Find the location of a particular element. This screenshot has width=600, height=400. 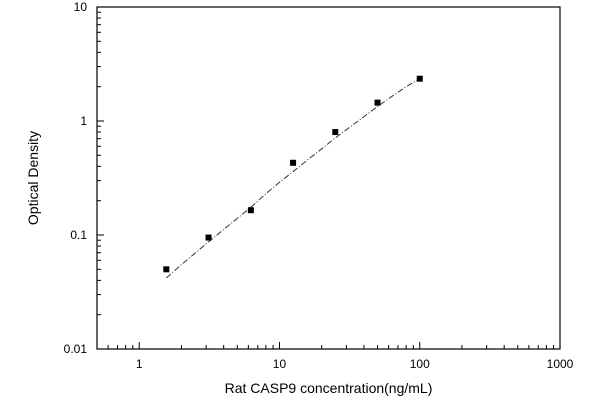

x-axis-tick-labels: 1 10 100 1000 is located at coordinates (355, 364).